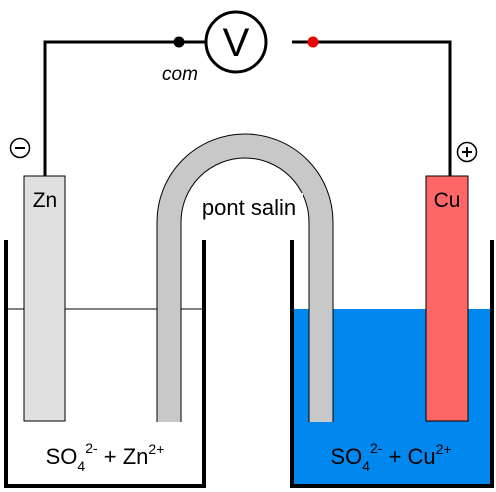 Image resolution: width=496 pixels, height=492 pixels. I want to click on copper-label: Cu, so click(447, 200).